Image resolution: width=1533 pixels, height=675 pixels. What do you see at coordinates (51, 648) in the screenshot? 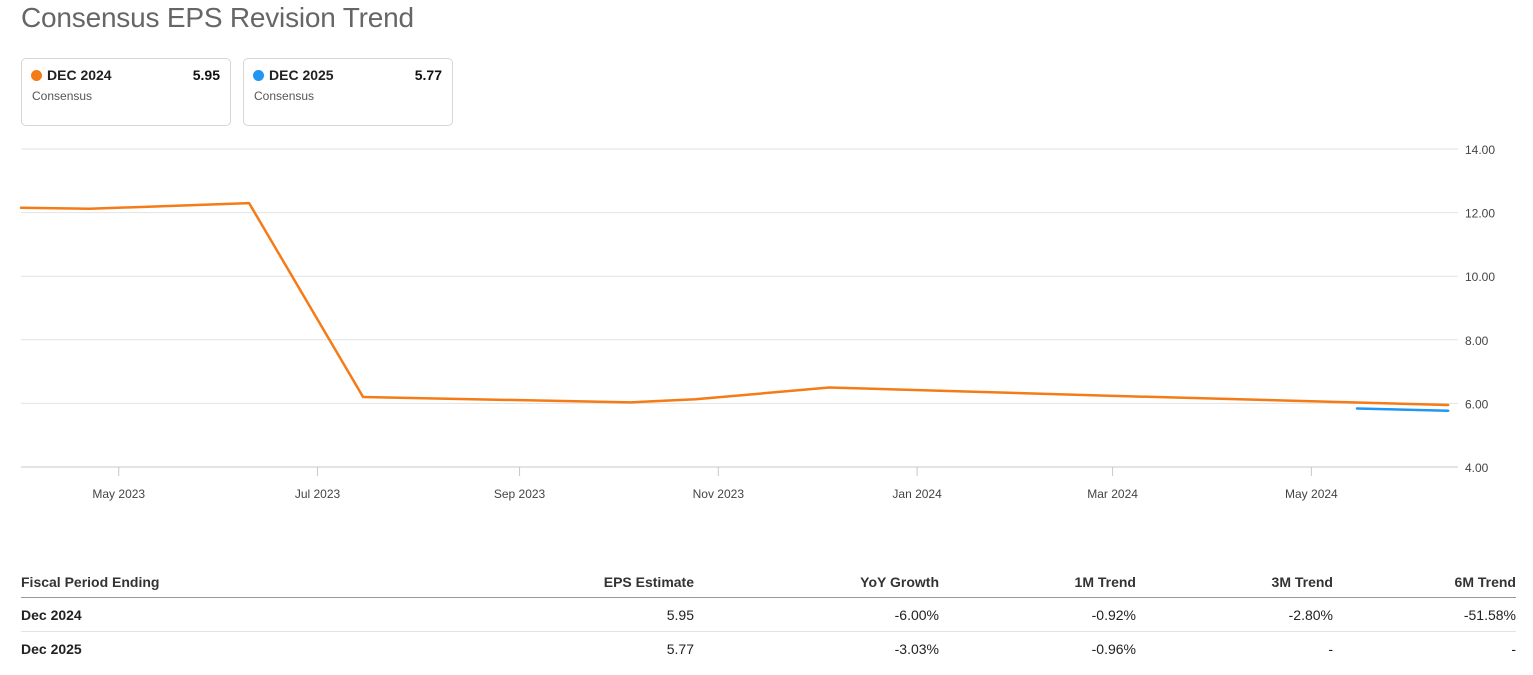
I see `period-cell: Dec 2025` at bounding box center [51, 648].